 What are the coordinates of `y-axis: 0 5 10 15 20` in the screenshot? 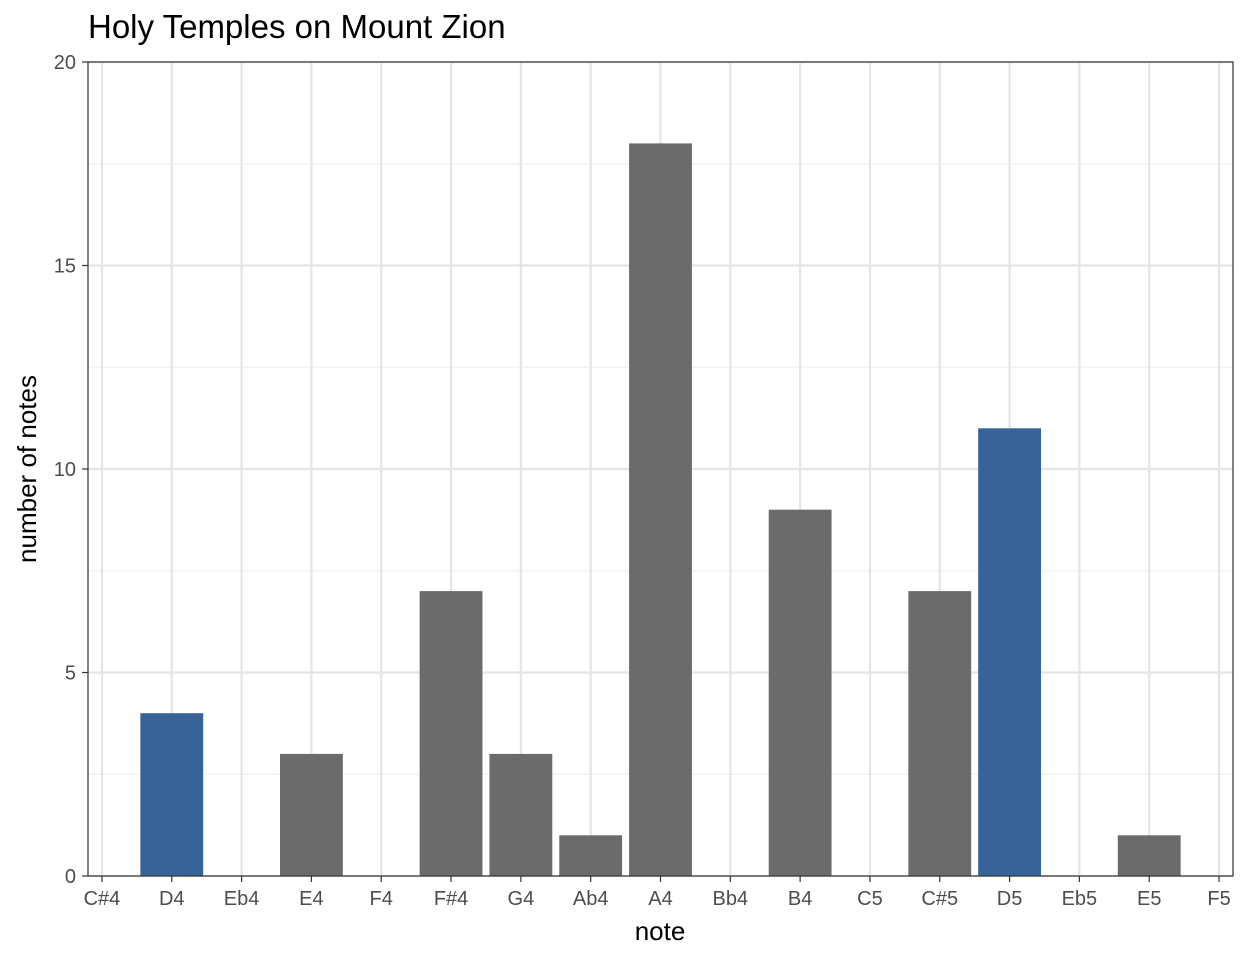 It's located at (71, 470).